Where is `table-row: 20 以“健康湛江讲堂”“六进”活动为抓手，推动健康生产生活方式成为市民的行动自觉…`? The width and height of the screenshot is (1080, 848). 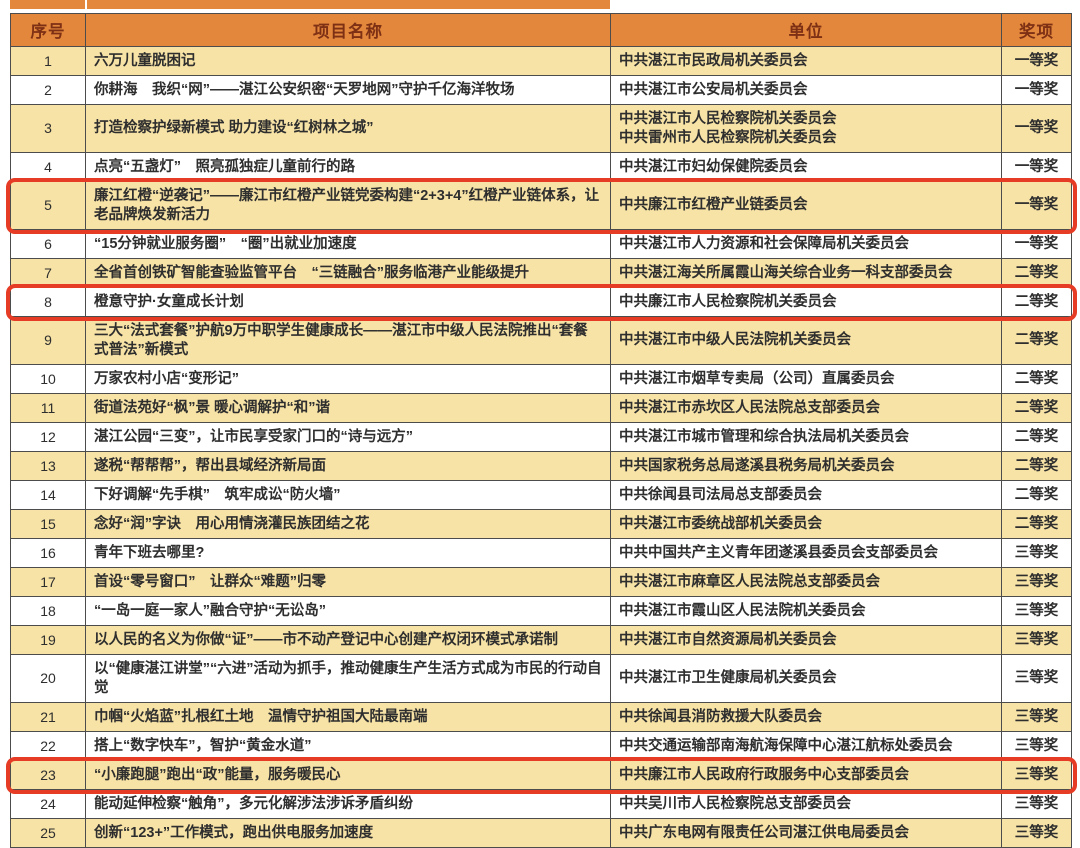
table-row: 20 以“健康湛江讲堂”“六进”活动为抓手，推动健康生产生活方式成为市民的行动自觉… is located at coordinates (541, 678).